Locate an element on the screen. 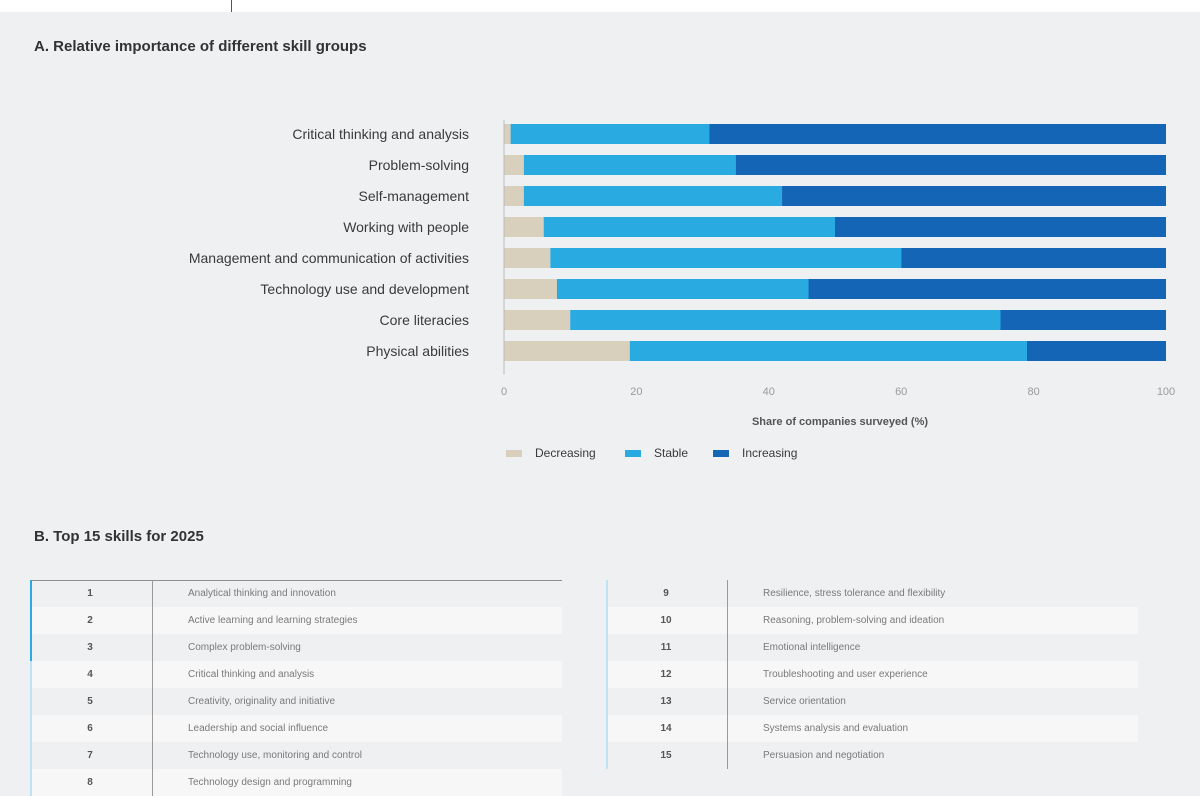 Image resolution: width=1200 pixels, height=796 pixels. skill-name: Systems analysis and evaluation is located at coordinates (836, 728).